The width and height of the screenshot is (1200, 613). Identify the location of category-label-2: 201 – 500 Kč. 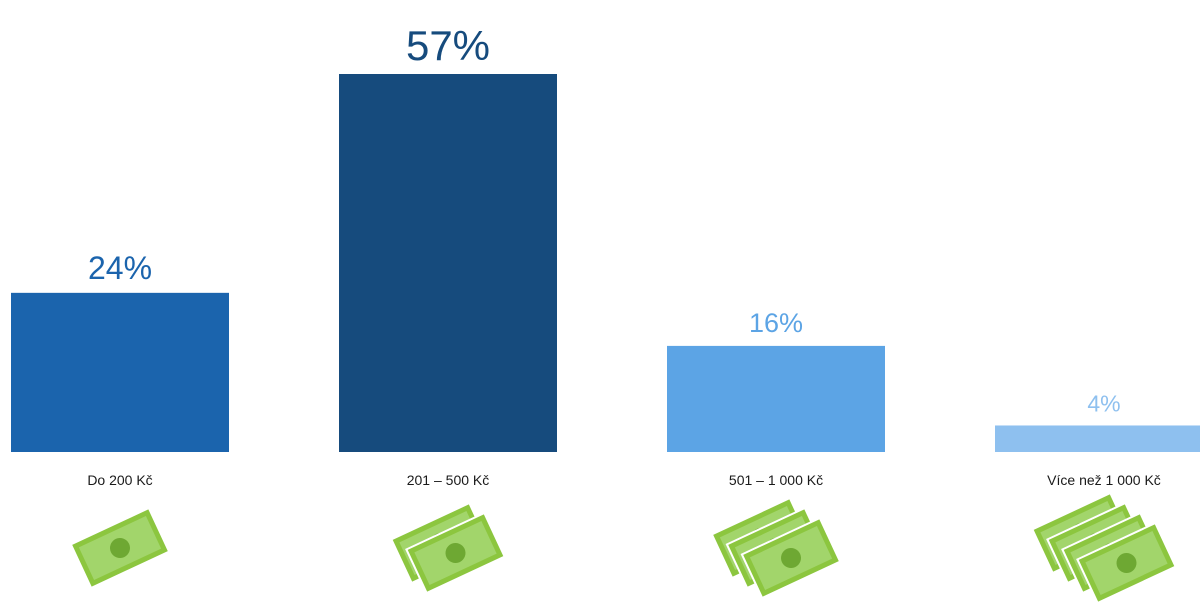
(448, 480).